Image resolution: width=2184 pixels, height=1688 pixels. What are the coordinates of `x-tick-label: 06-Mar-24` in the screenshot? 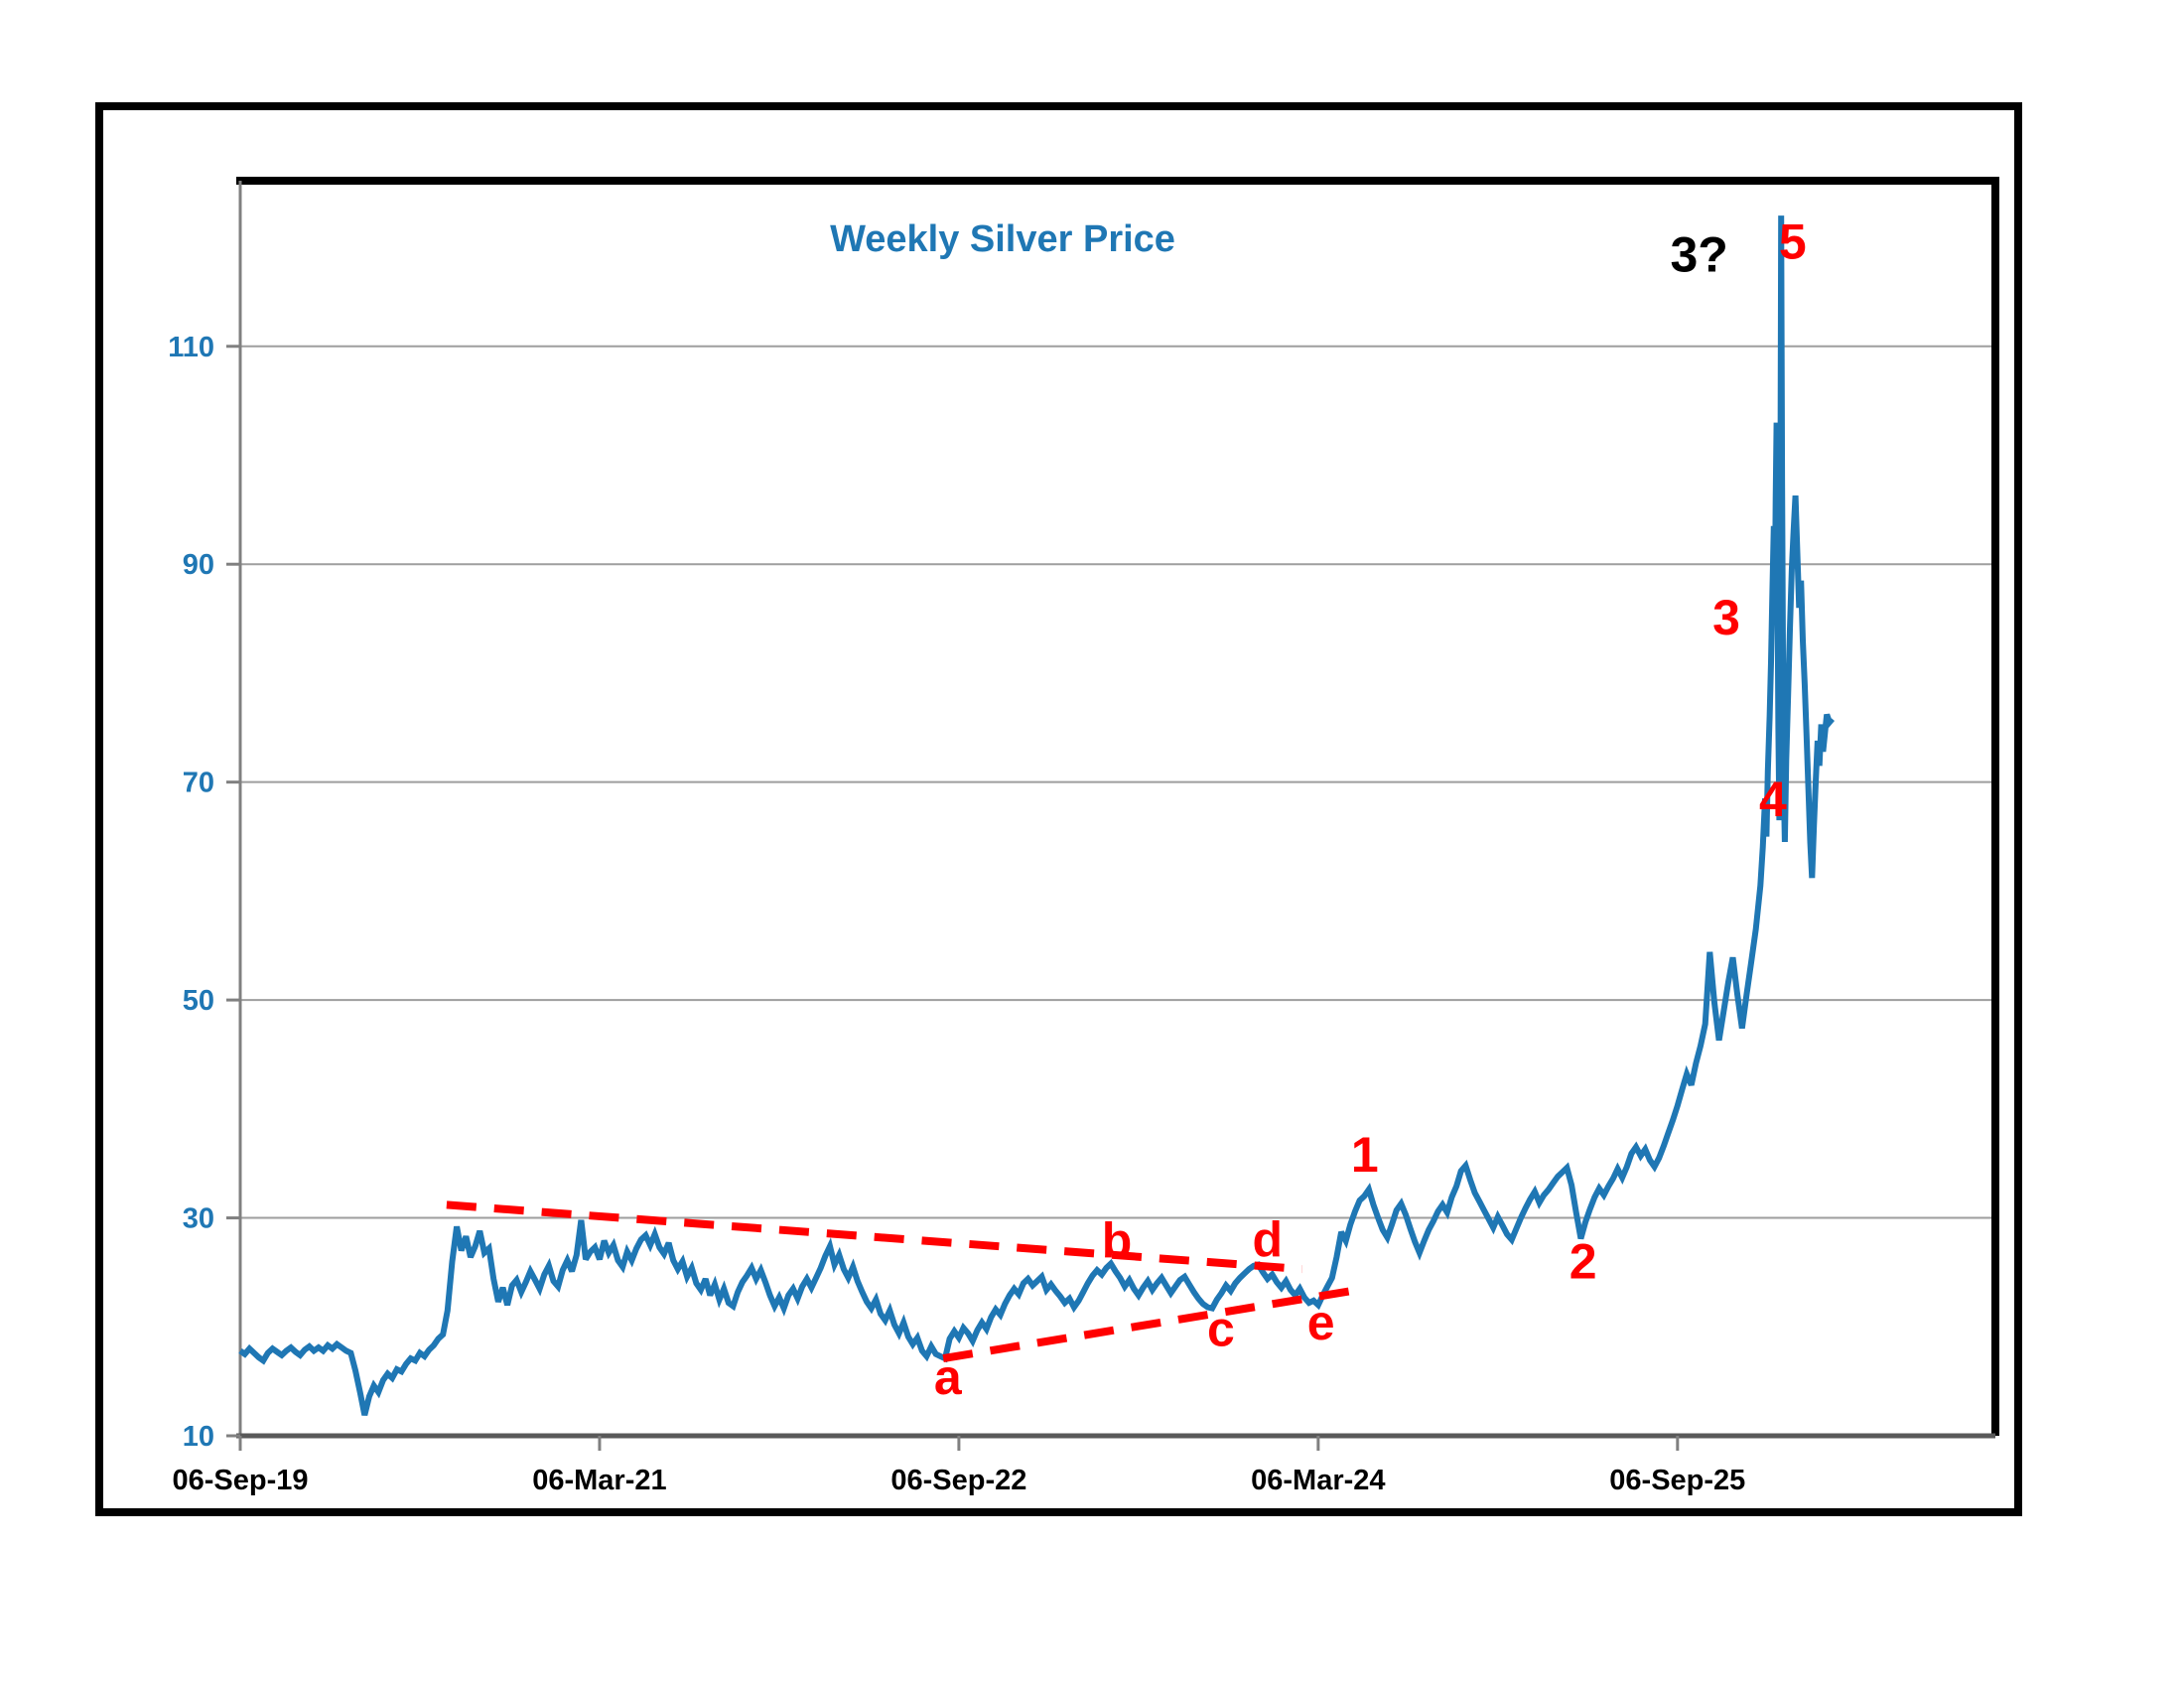 It's located at (1318, 1480).